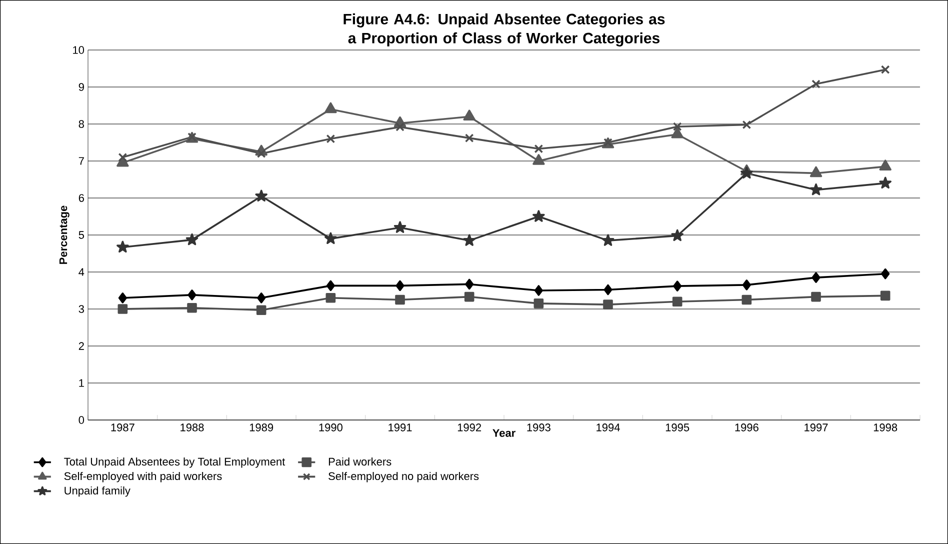  I want to click on x-tick-label: 1988, so click(192, 428).